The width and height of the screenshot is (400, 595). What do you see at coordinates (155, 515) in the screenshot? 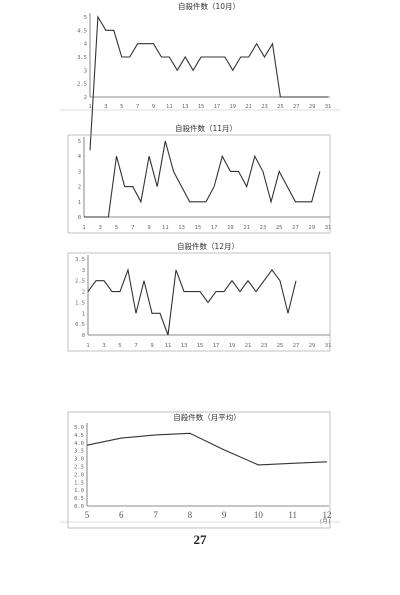
I see `chart-4-x-tick-label: 7` at bounding box center [155, 515].